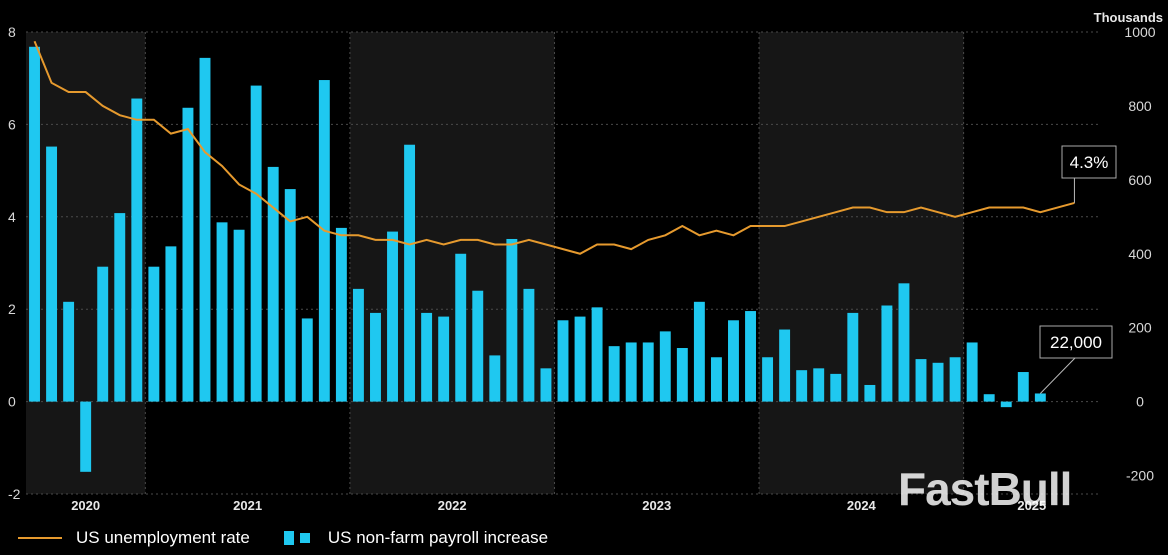 The image size is (1168, 555). I want to click on legend-bar-swatch, so click(288, 538).